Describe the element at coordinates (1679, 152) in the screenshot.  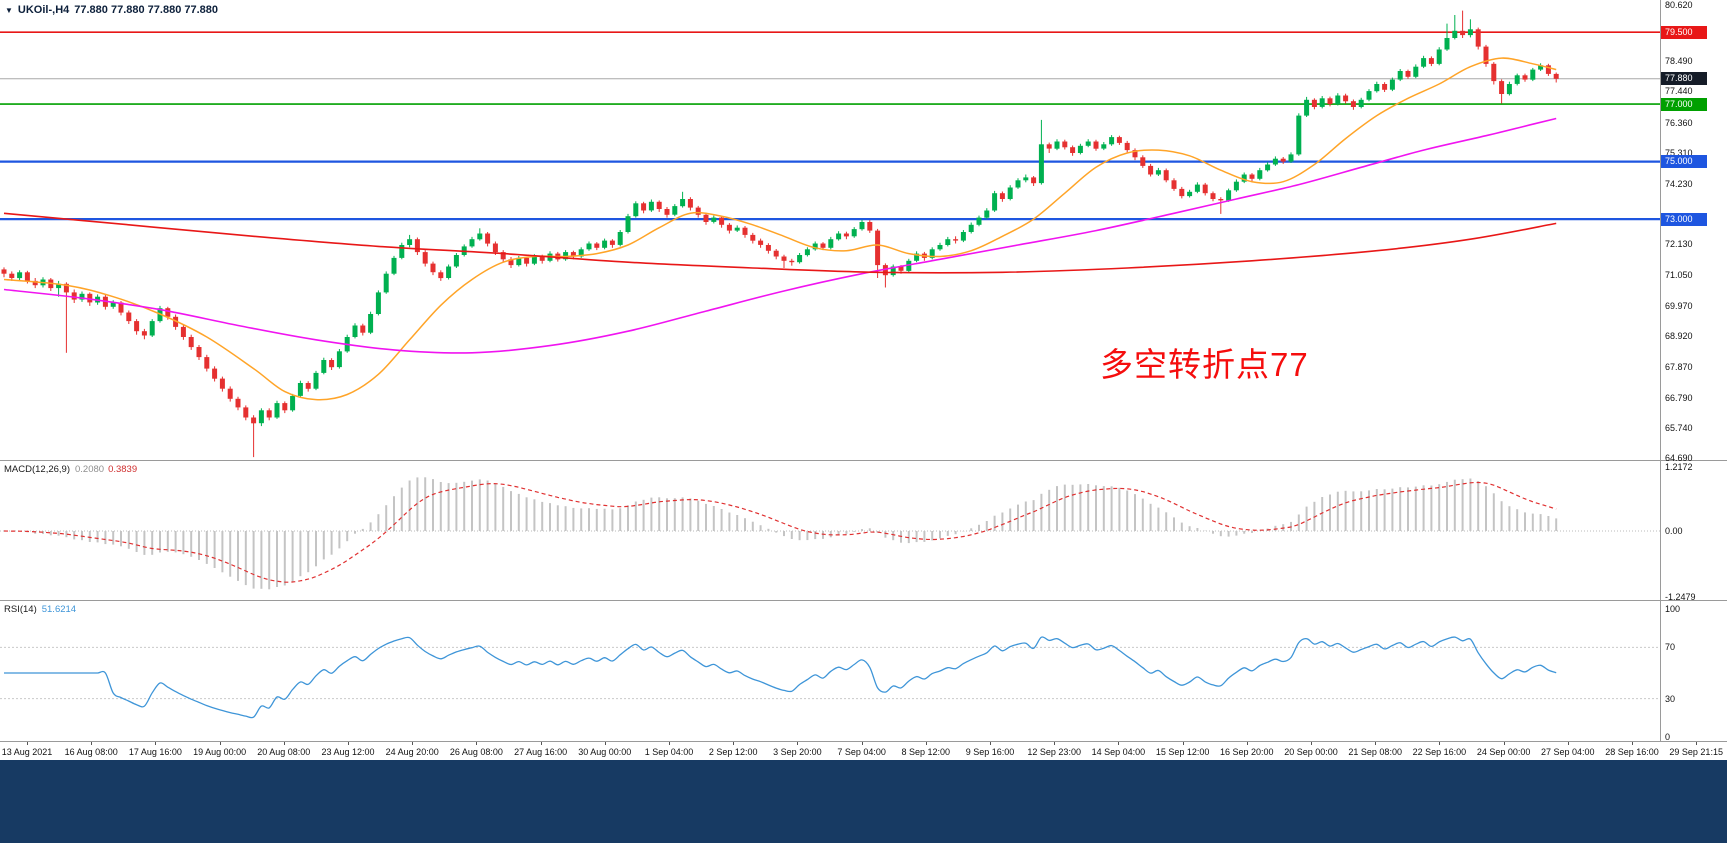
I see `price-label: 75.310` at that location.